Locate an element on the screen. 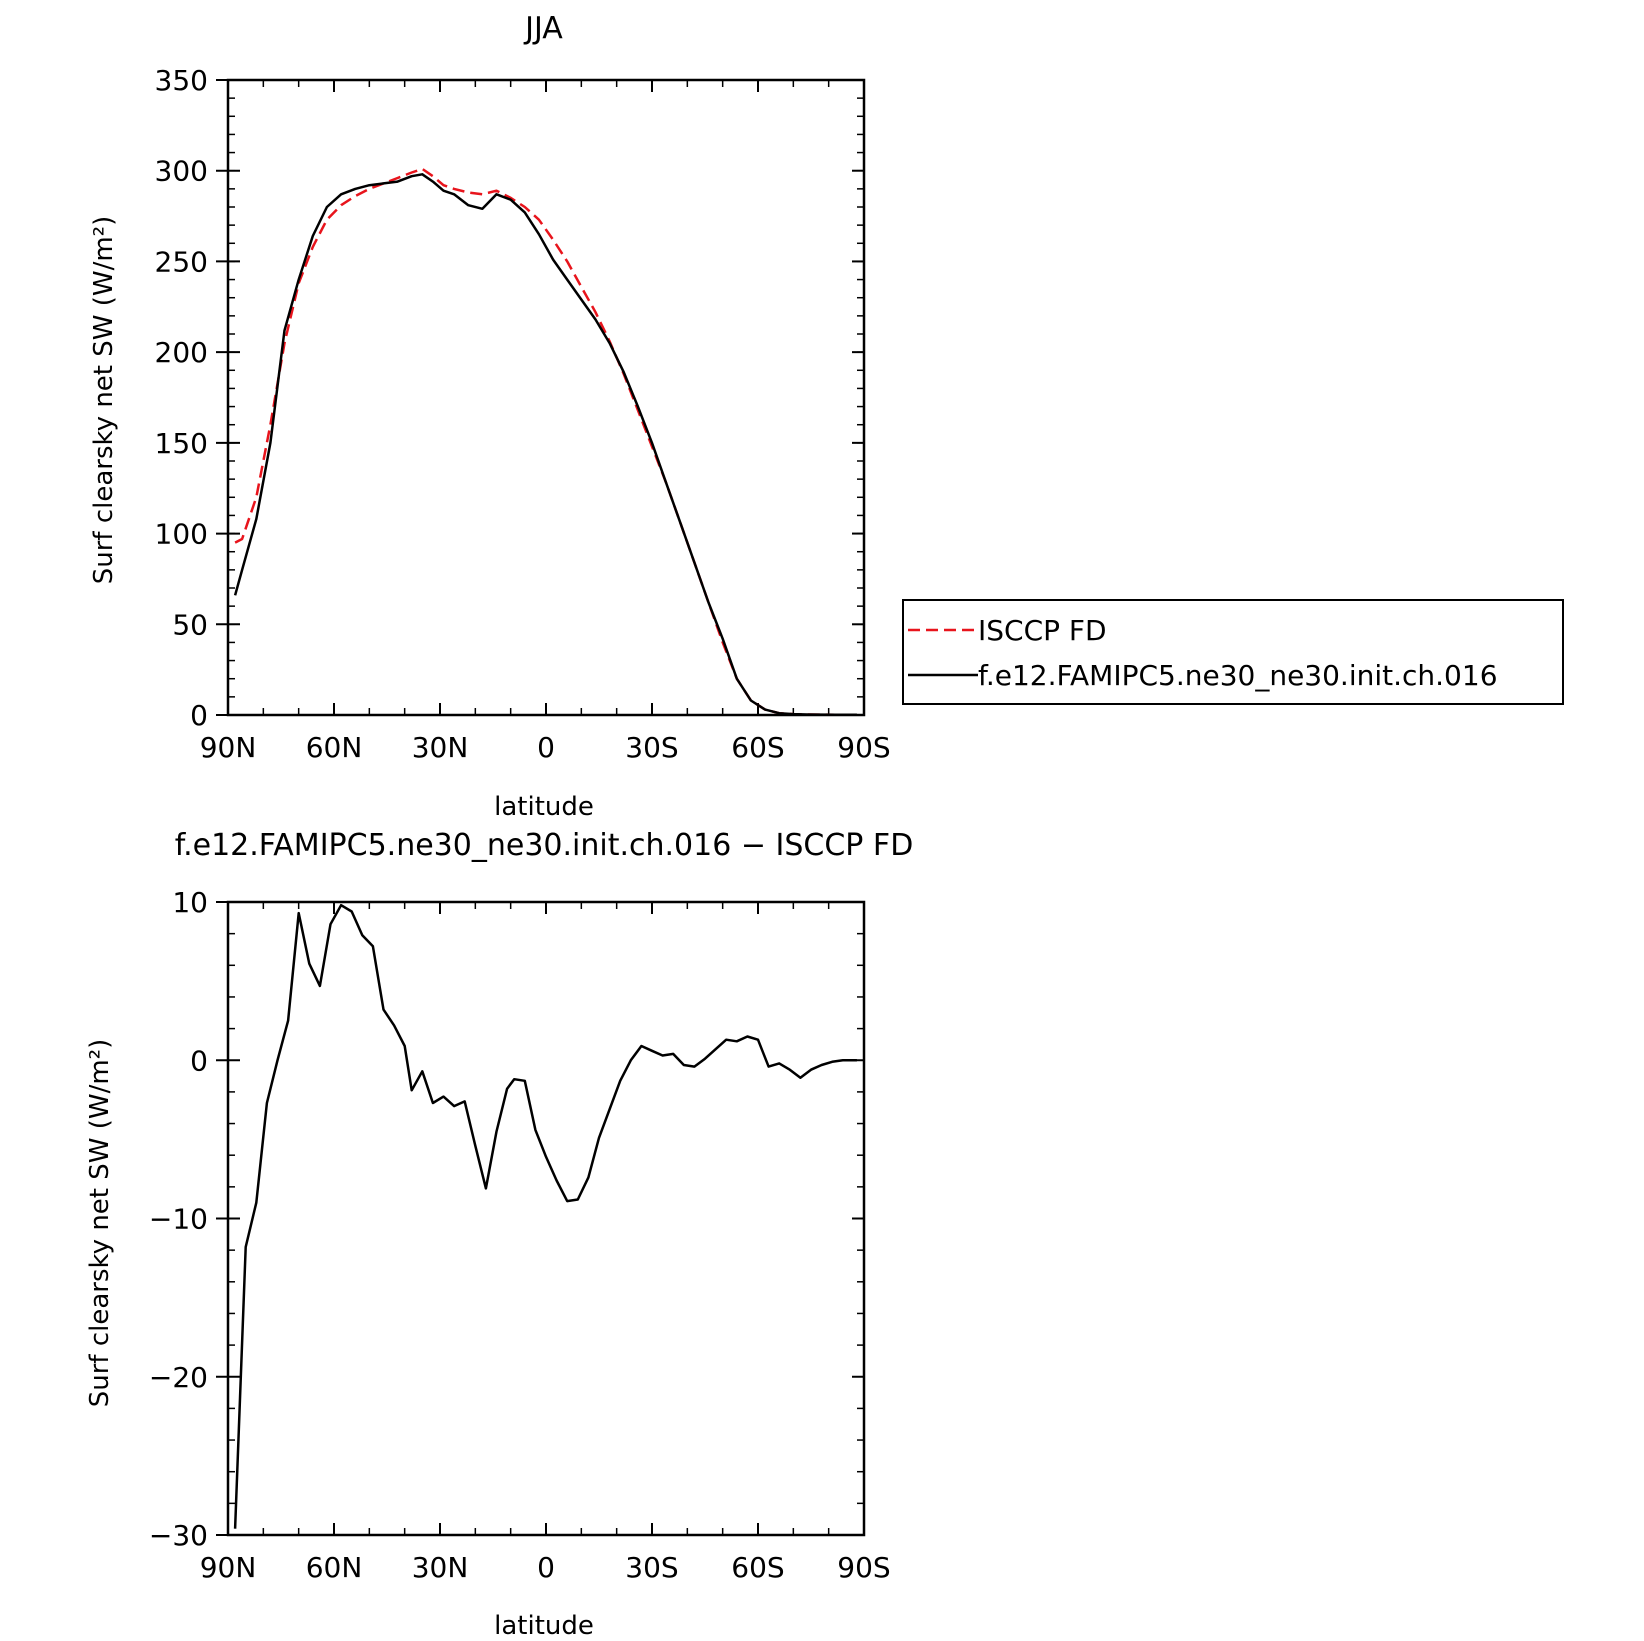  y-tick-label: −10 is located at coordinates (178, 1219).